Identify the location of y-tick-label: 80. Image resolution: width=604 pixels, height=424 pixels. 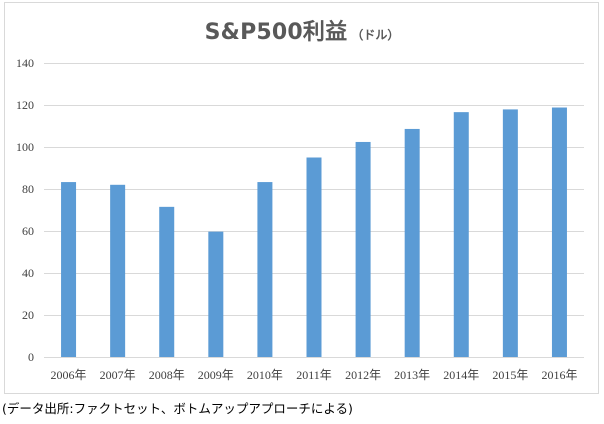
(28, 189).